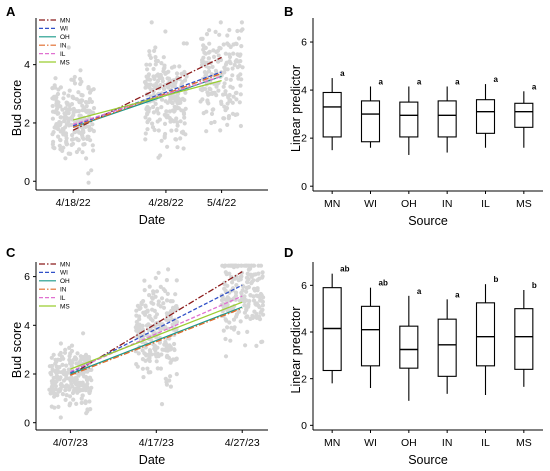  What do you see at coordinates (332, 443) in the screenshot?
I see `x-tick-label: MN` at bounding box center [332, 443].